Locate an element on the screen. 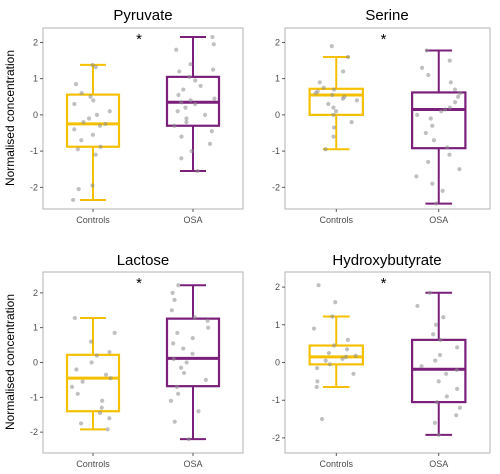 This screenshot has width=500, height=474. box-osa is located at coordinates (439, 127).